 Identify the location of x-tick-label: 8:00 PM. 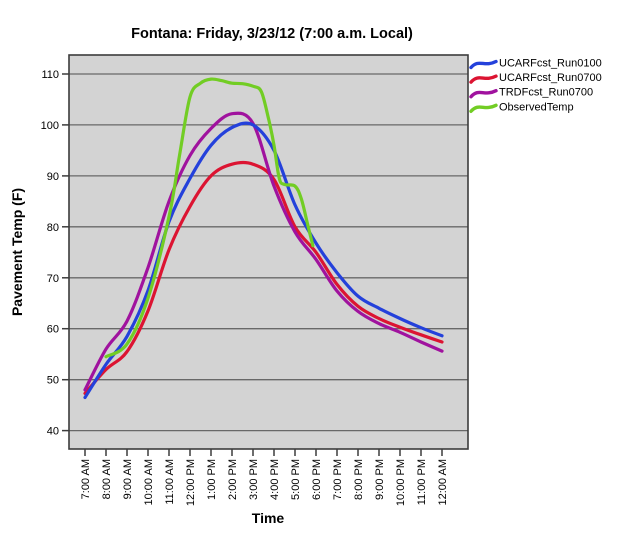
(359, 479).